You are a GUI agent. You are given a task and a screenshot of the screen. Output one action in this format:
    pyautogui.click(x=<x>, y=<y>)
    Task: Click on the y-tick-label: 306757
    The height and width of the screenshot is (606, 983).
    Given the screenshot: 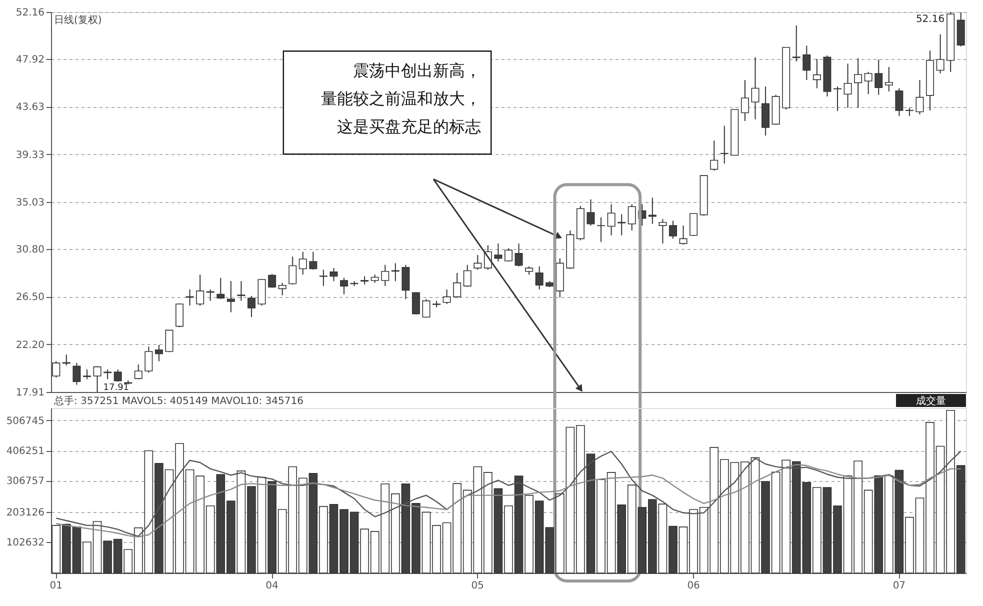 What is the action you would take?
    pyautogui.click(x=25, y=482)
    